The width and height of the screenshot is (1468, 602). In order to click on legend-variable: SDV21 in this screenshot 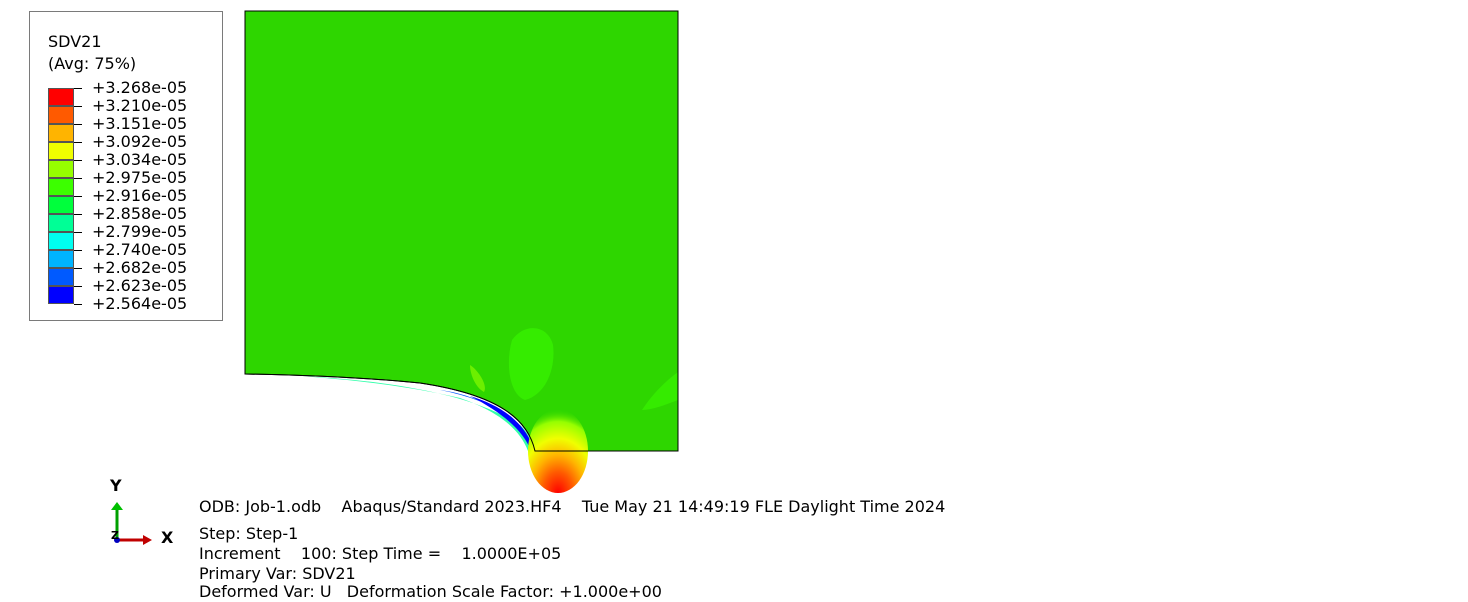, I will do `click(75, 41)`.